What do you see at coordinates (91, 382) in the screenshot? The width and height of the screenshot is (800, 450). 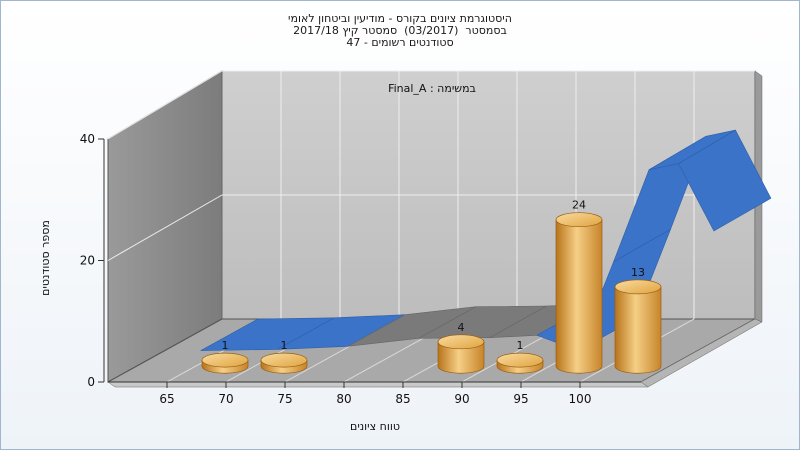 I see `y-tick-label: 0` at bounding box center [91, 382].